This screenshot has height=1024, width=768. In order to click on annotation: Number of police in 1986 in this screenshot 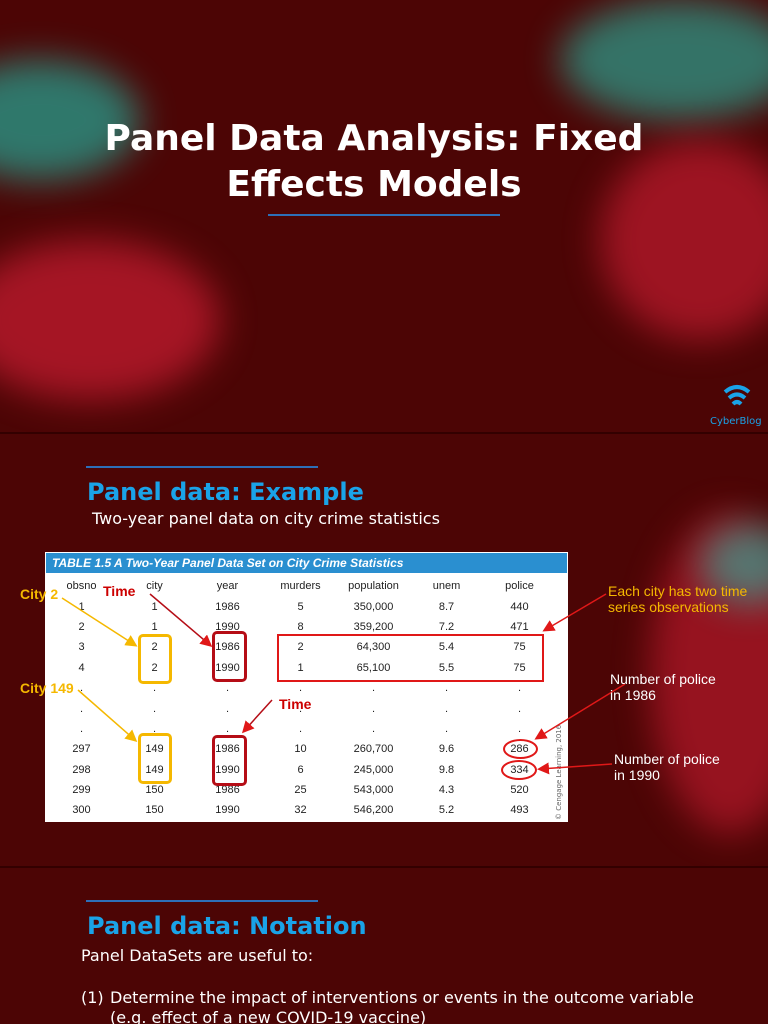, I will do `click(663, 687)`.